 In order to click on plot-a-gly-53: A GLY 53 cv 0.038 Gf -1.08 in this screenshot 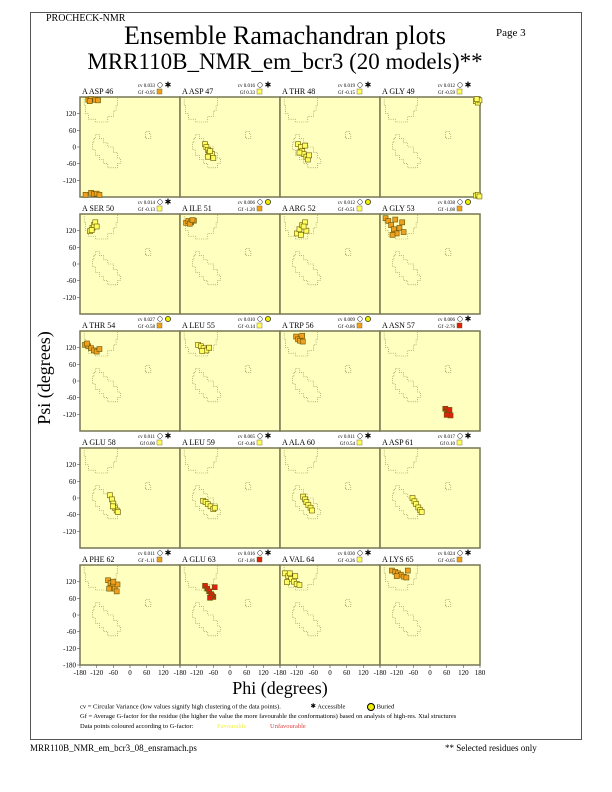, I will do `click(430, 257)`.